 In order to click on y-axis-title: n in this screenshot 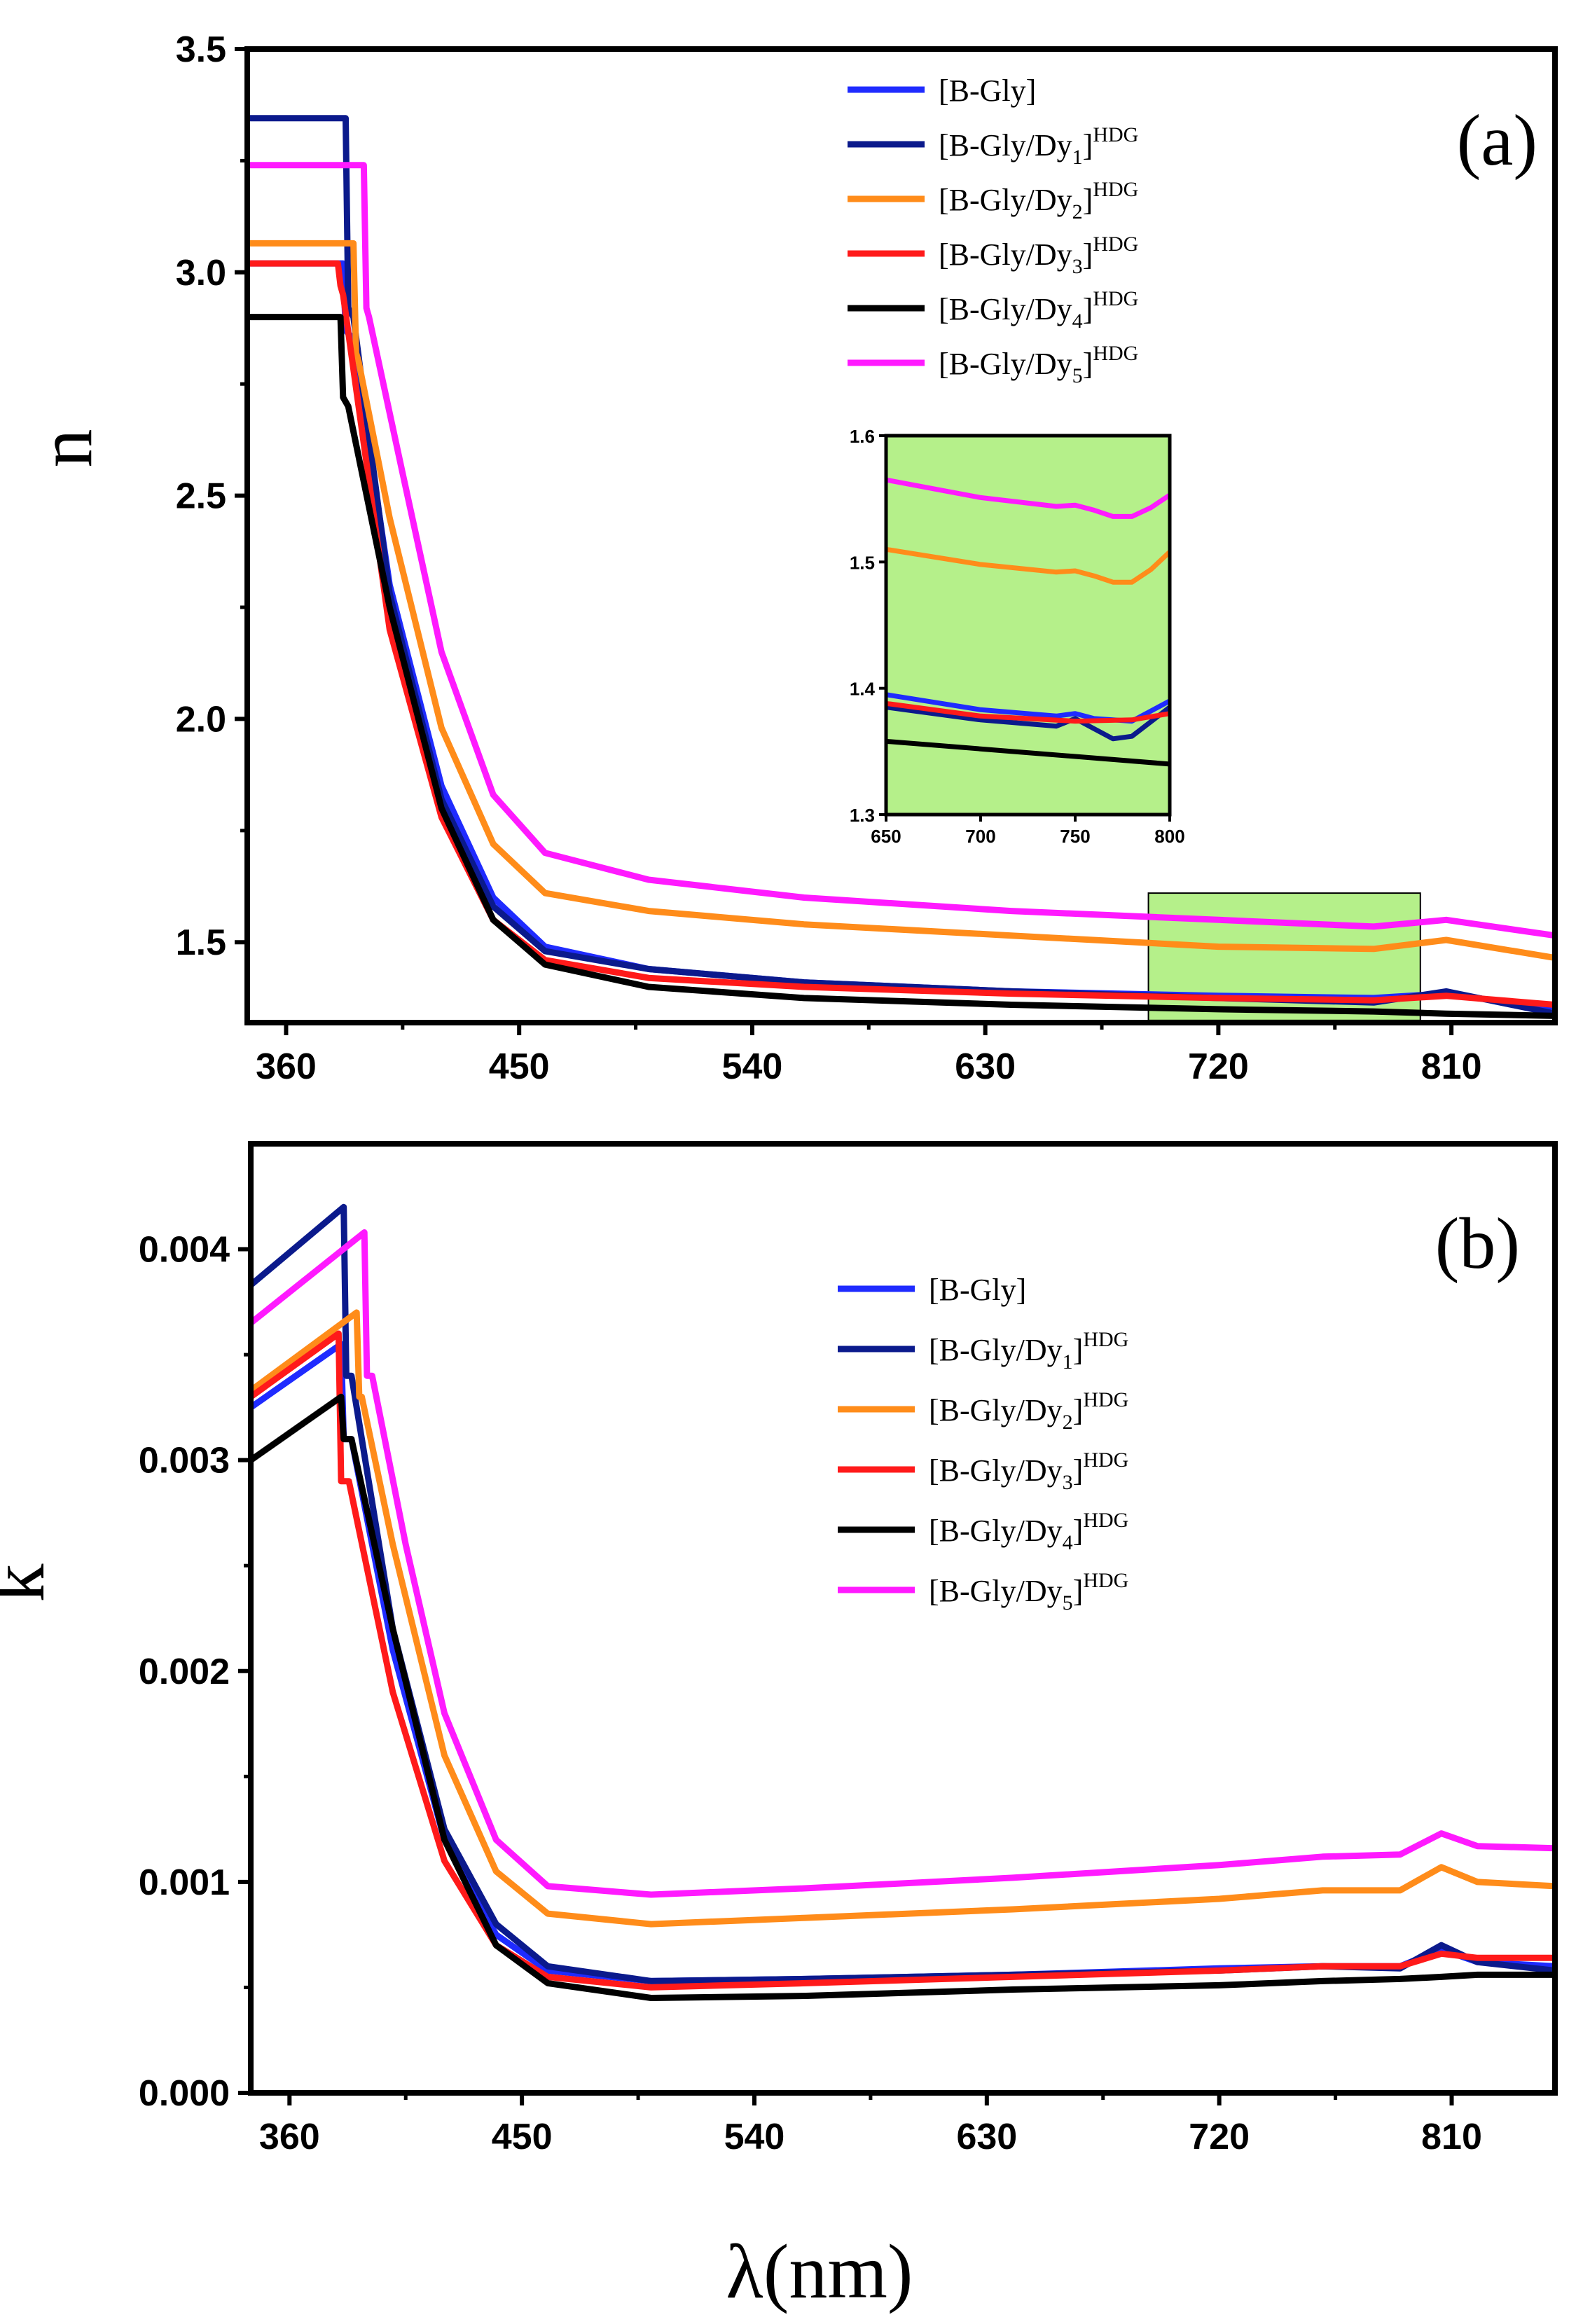, I will do `click(65, 448)`.